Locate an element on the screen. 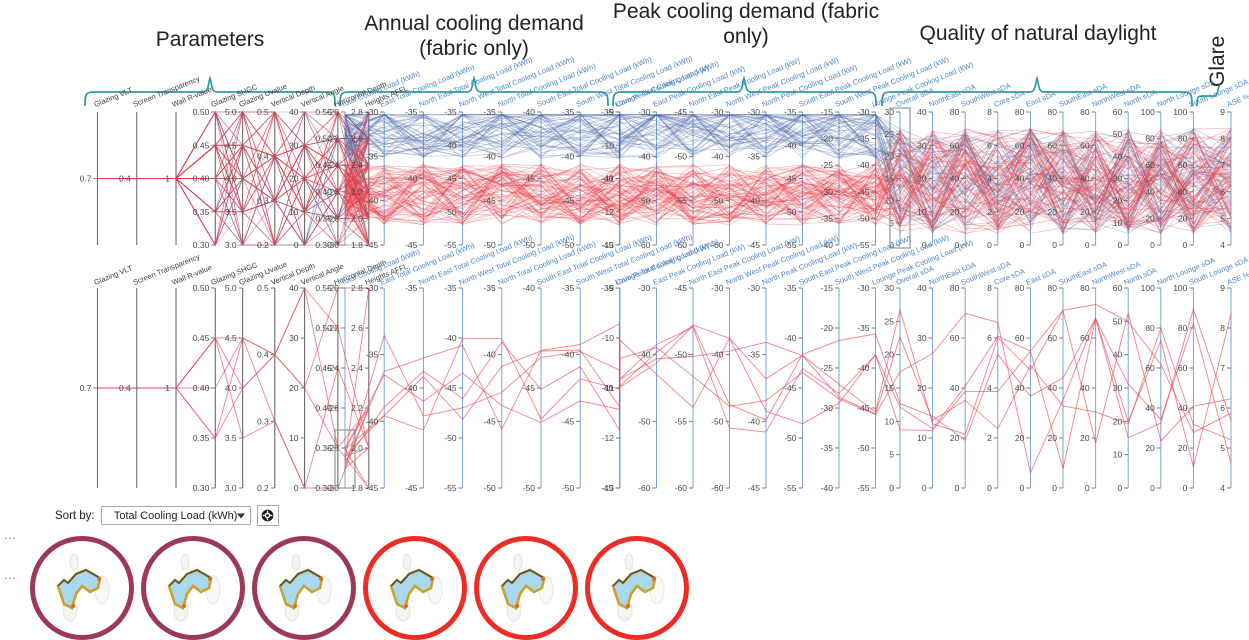 Image resolution: width=1249 pixels, height=640 pixels. sort-by-select: Total Cooling Load (kWh) is located at coordinates (175, 515).